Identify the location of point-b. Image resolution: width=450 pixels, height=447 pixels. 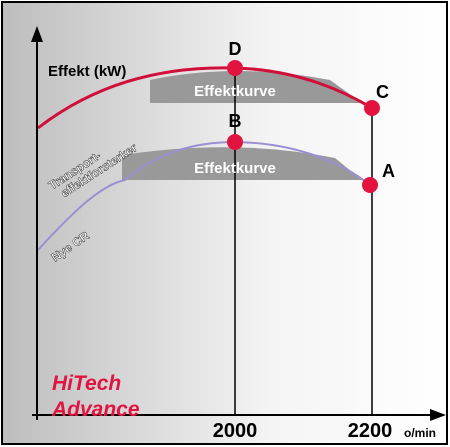
(235, 142).